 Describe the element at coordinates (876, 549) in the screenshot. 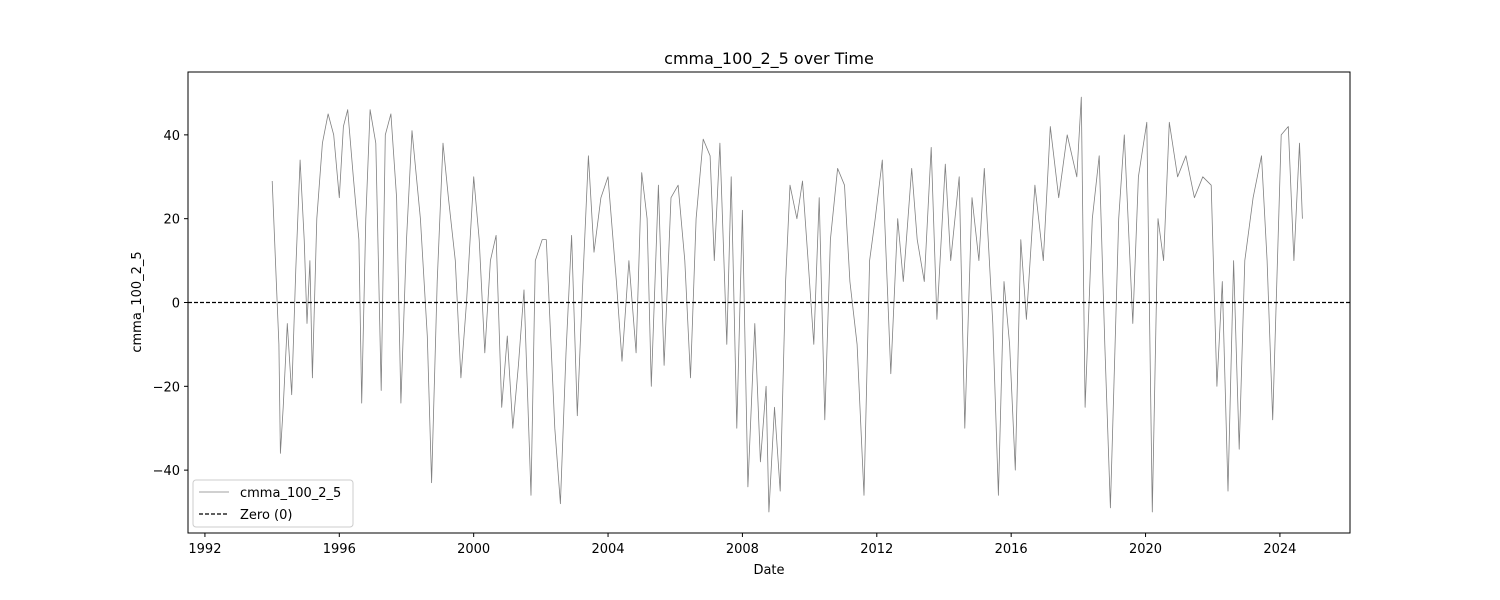

I see `x-tick-label: 2012` at that location.